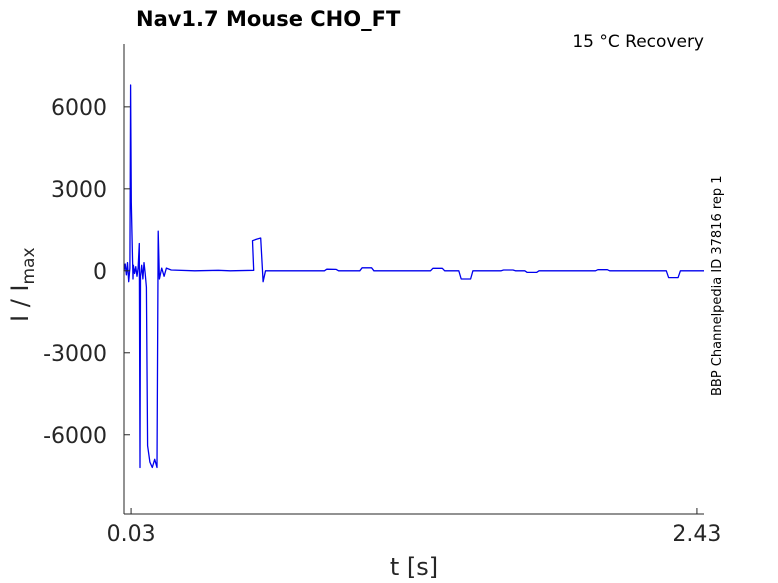 This screenshot has width=778, height=583. What do you see at coordinates (86, 272) in the screenshot?
I see `y-ticks: 6000 3000 0 -3000 -6000` at bounding box center [86, 272].